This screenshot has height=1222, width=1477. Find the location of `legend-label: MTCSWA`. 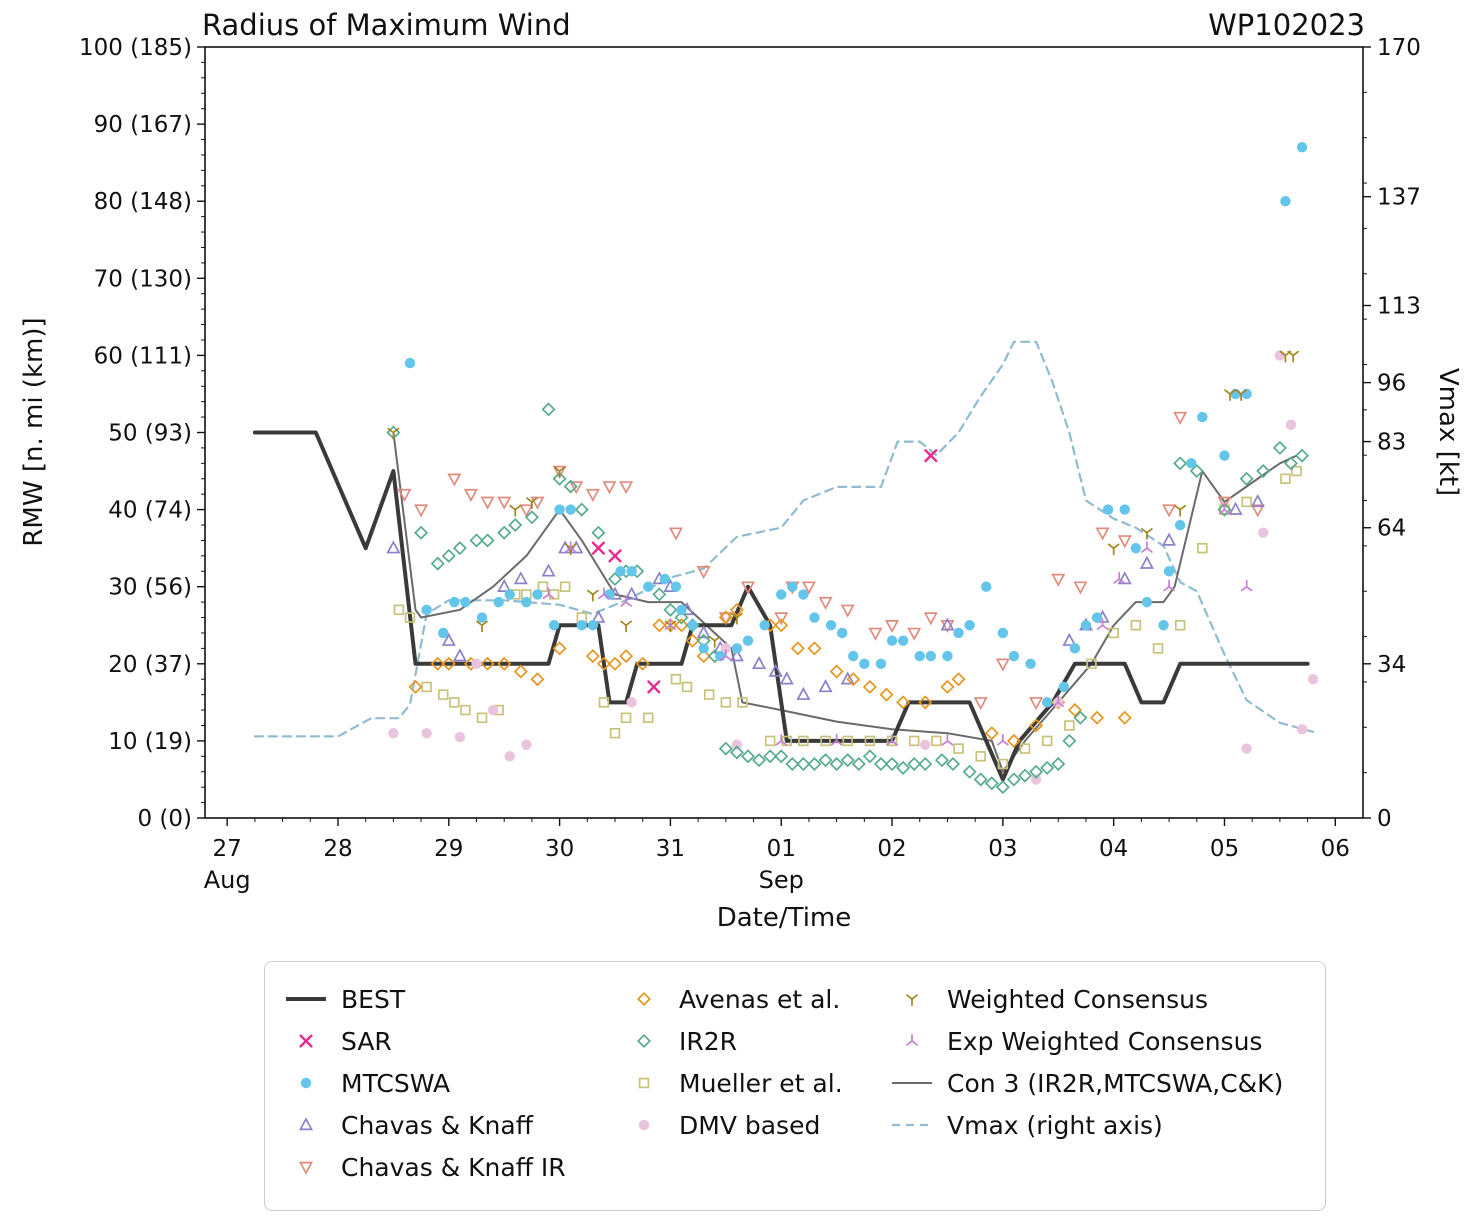

legend-label: MTCSWA is located at coordinates (396, 1083).